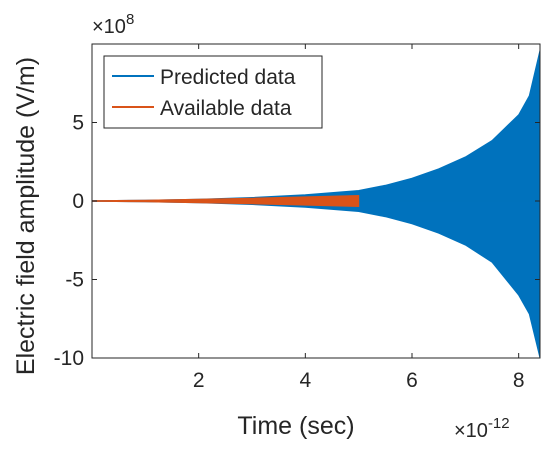 The height and width of the screenshot is (449, 550). What do you see at coordinates (74, 280) in the screenshot?
I see `y-tick-label: -5` at bounding box center [74, 280].